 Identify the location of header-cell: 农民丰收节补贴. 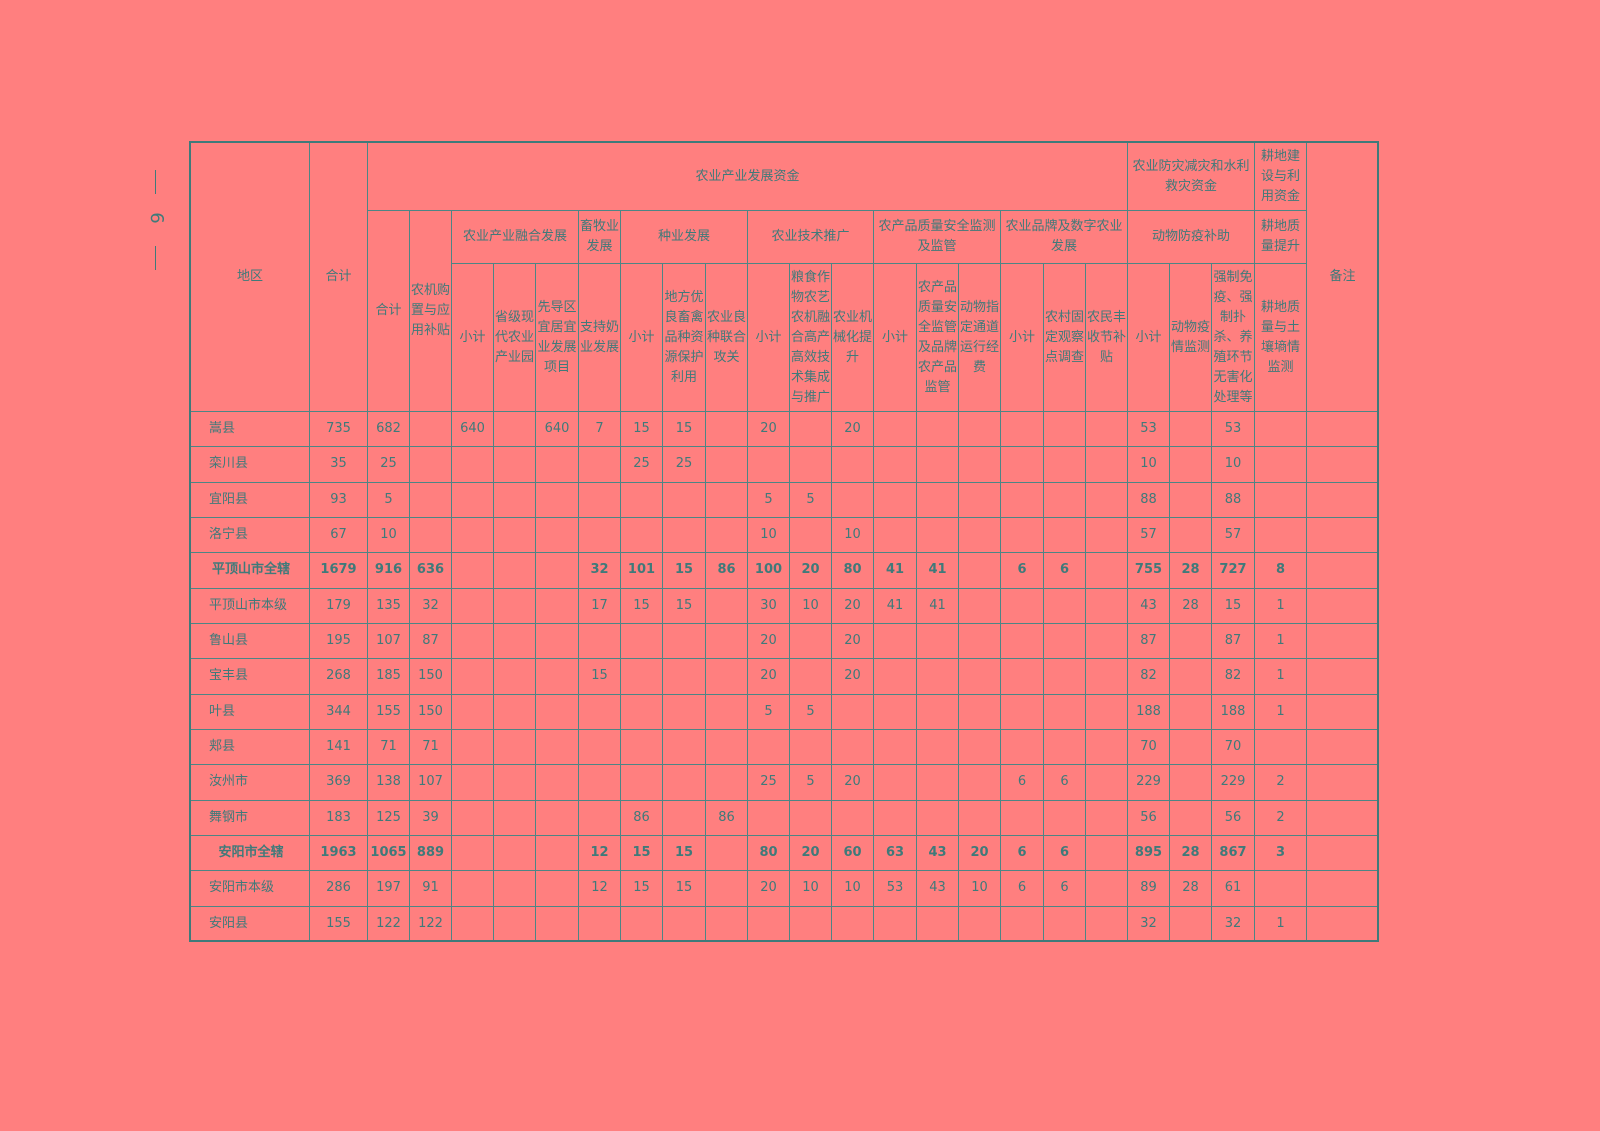
(1106, 337).